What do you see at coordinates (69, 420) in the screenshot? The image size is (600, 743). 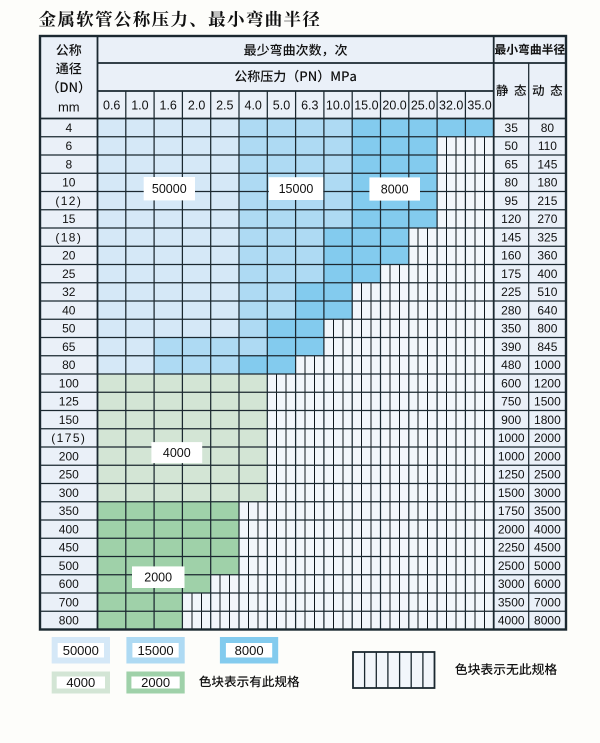 I see `svg-text: 150` at bounding box center [69, 420].